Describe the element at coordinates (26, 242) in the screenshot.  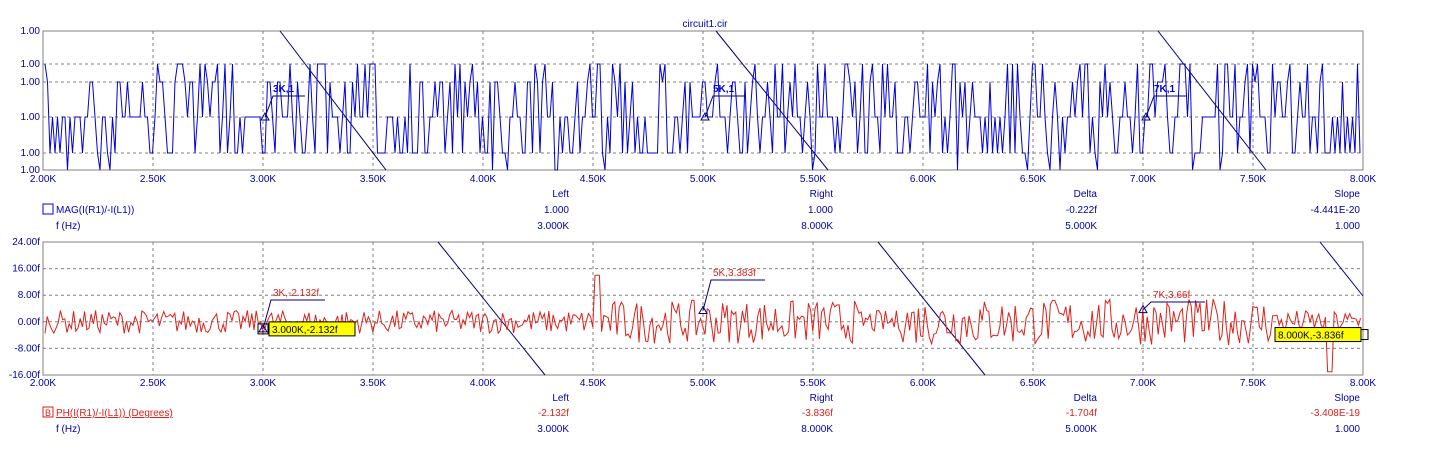
I see `y-tick-label: 24.00f` at that location.